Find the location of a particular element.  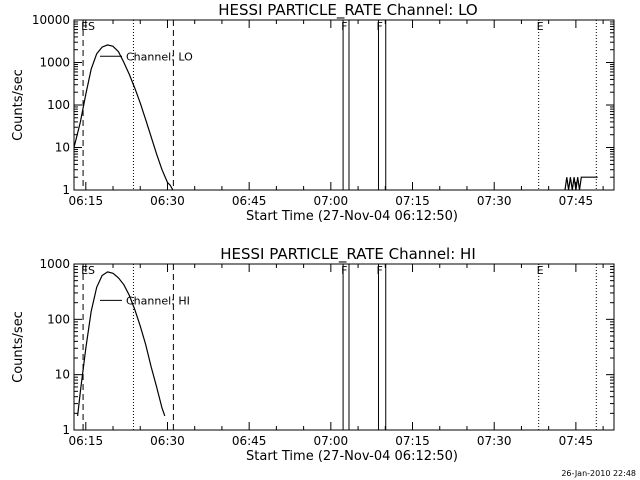

legend-label: Channel: HI is located at coordinates (158, 300).